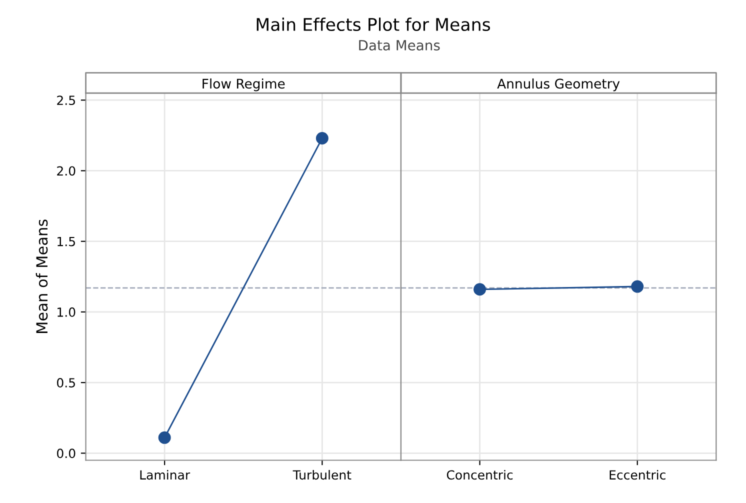  I want to click on chart-subtitle: Data Means, so click(399, 45).